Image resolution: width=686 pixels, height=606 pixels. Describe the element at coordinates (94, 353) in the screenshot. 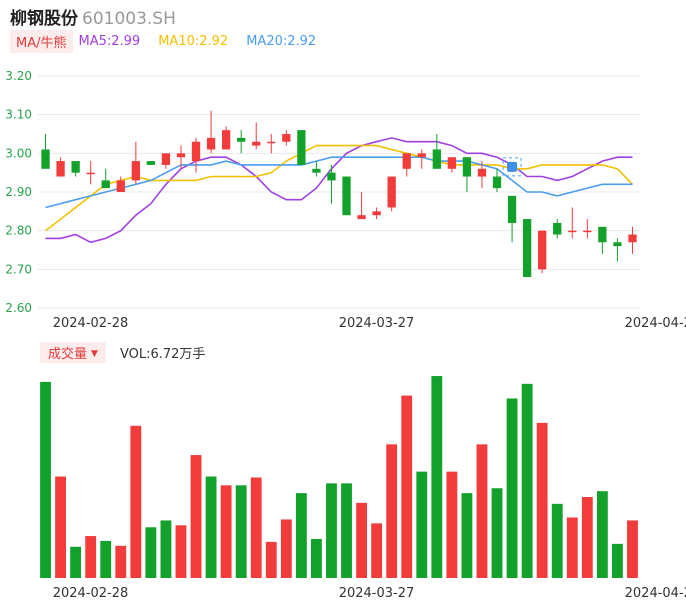

I see `dropdown-triangle-icon: ▼` at that location.